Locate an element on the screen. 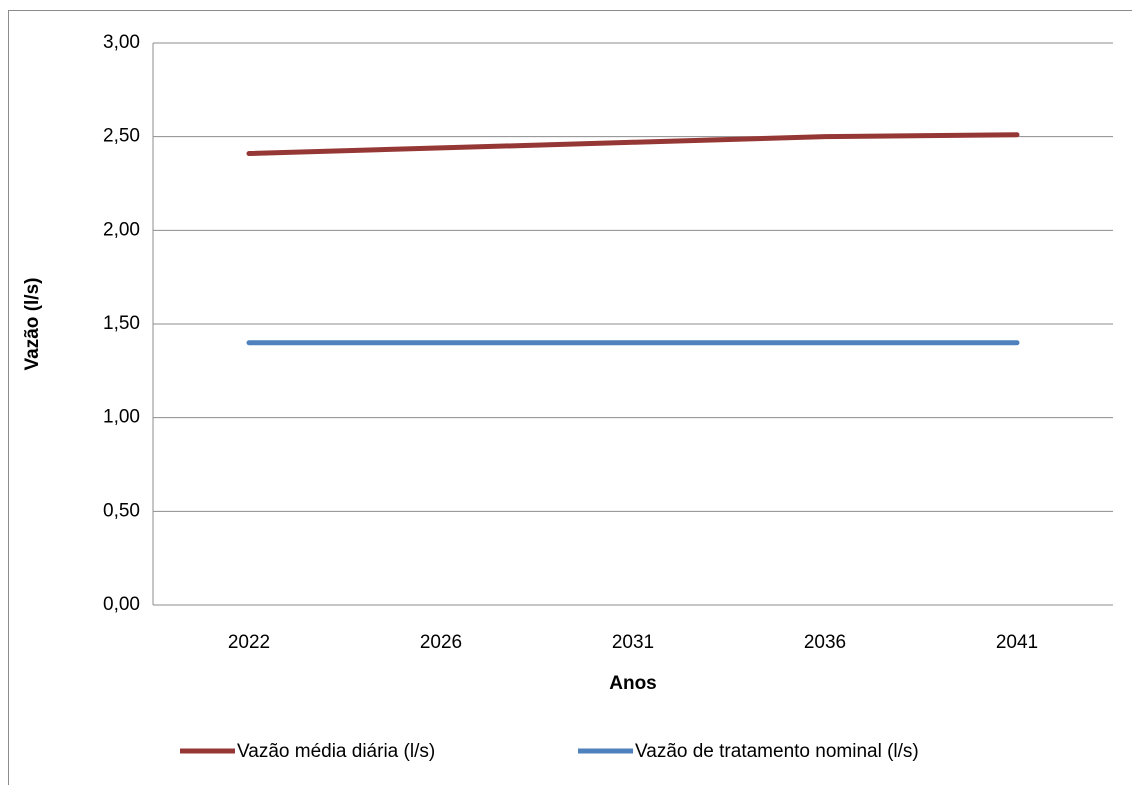  y-tick-label: 1,50 is located at coordinates (121, 323).